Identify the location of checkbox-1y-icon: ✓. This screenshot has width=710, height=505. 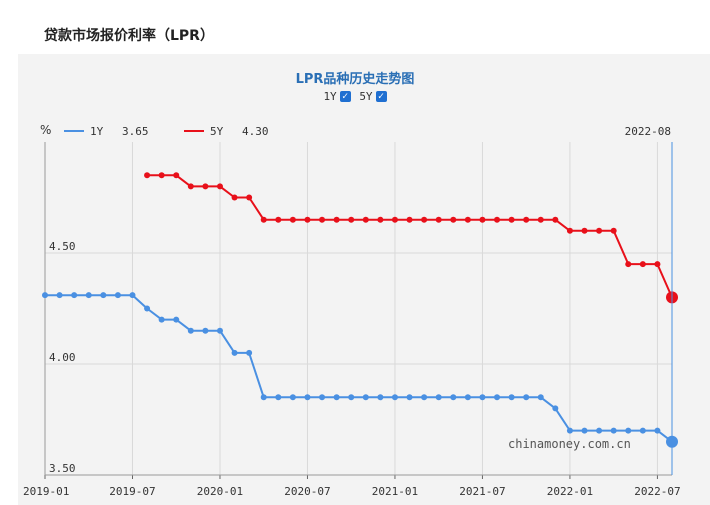
(345, 96).